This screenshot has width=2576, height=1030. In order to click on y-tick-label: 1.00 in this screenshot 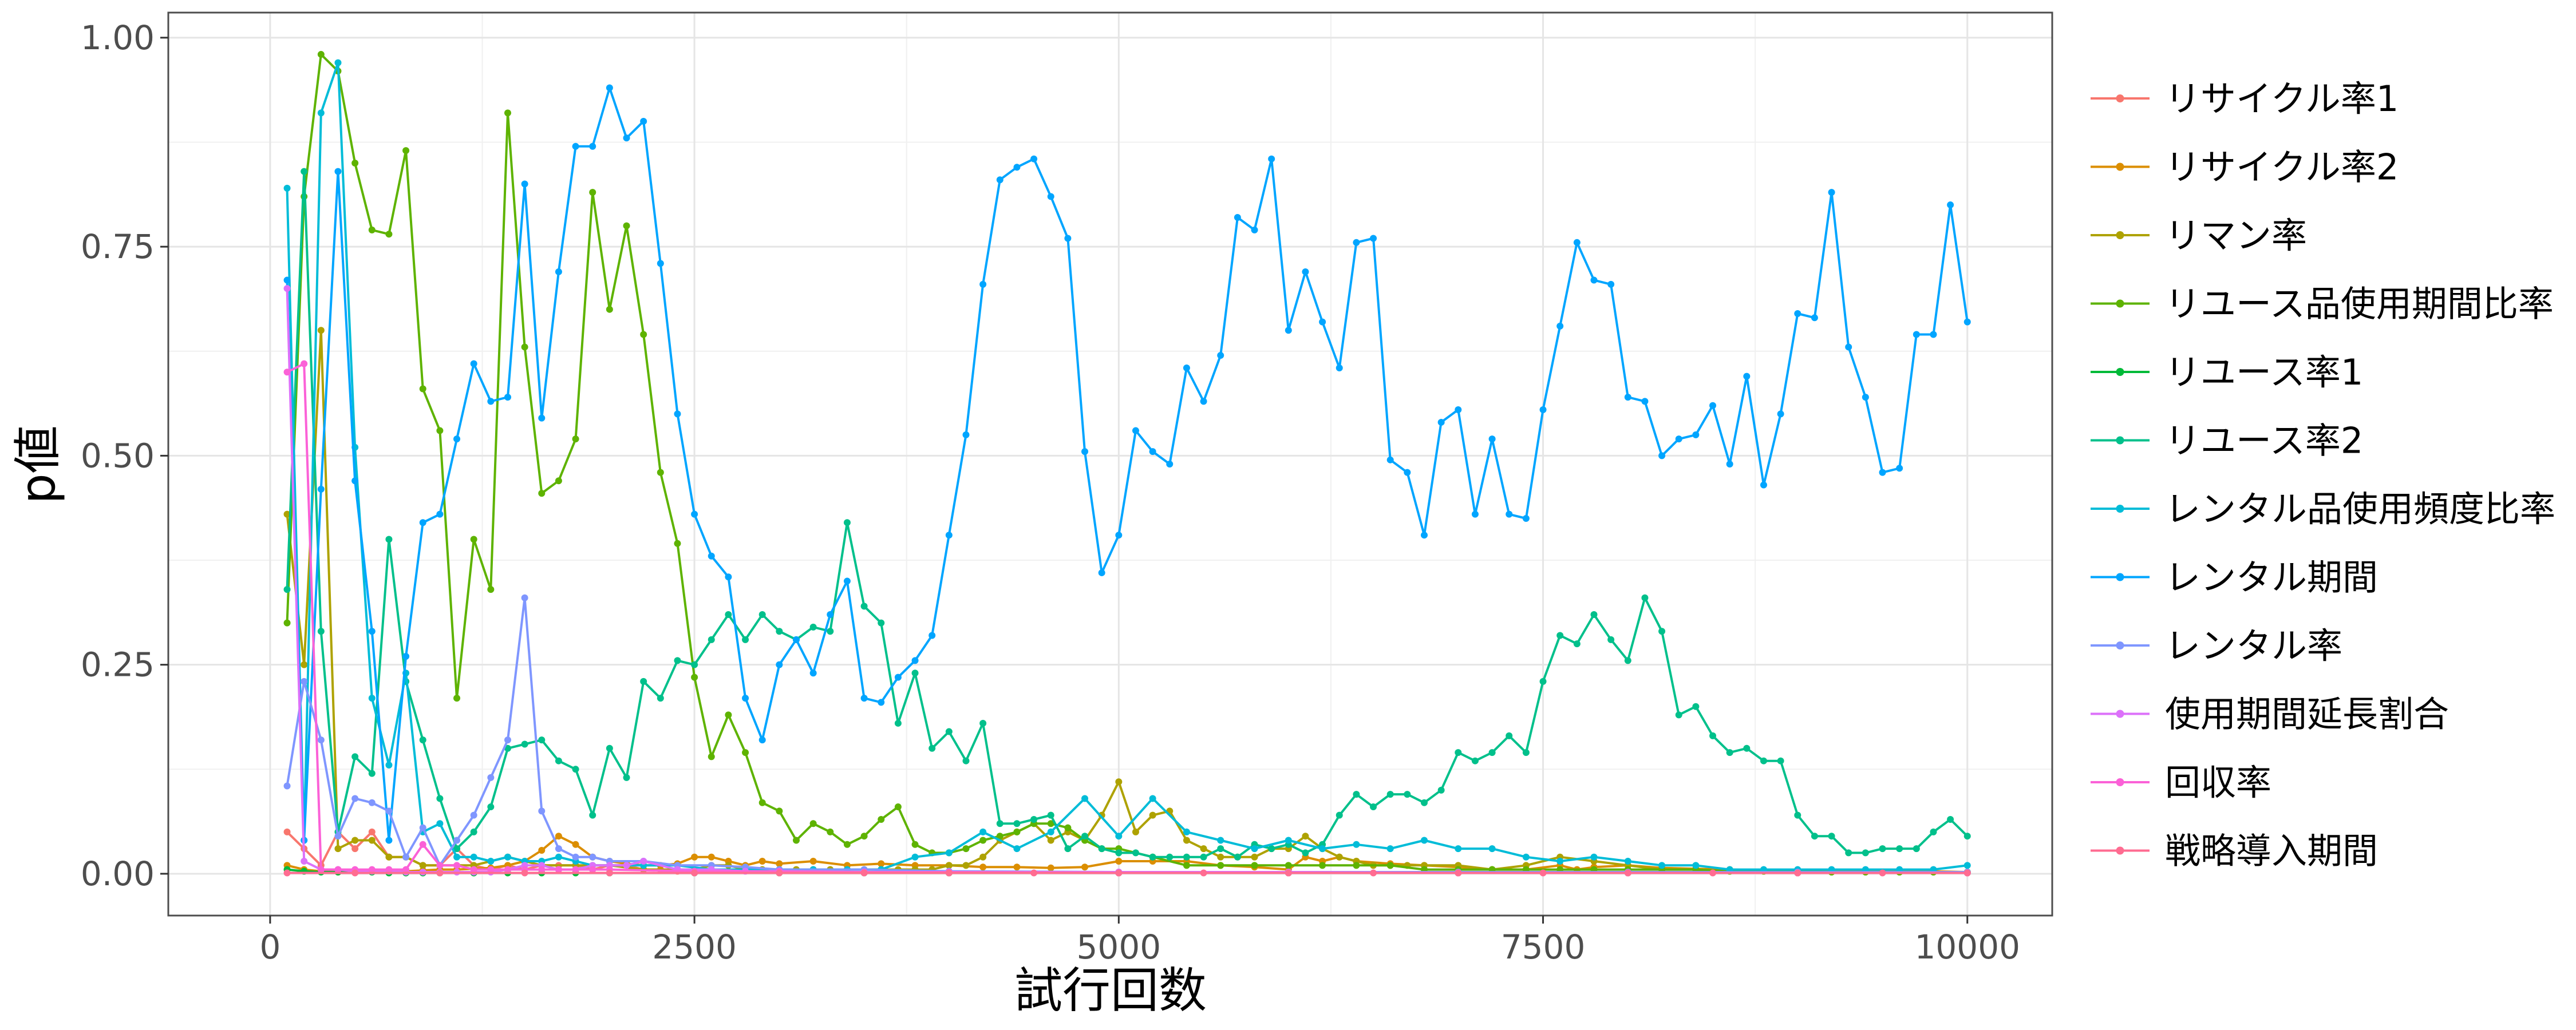, I will do `click(118, 37)`.